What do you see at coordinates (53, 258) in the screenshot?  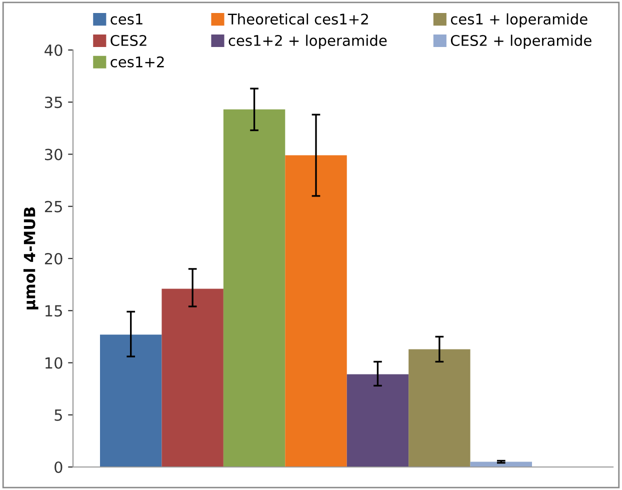 I see `y-tick-label: 20` at bounding box center [53, 258].